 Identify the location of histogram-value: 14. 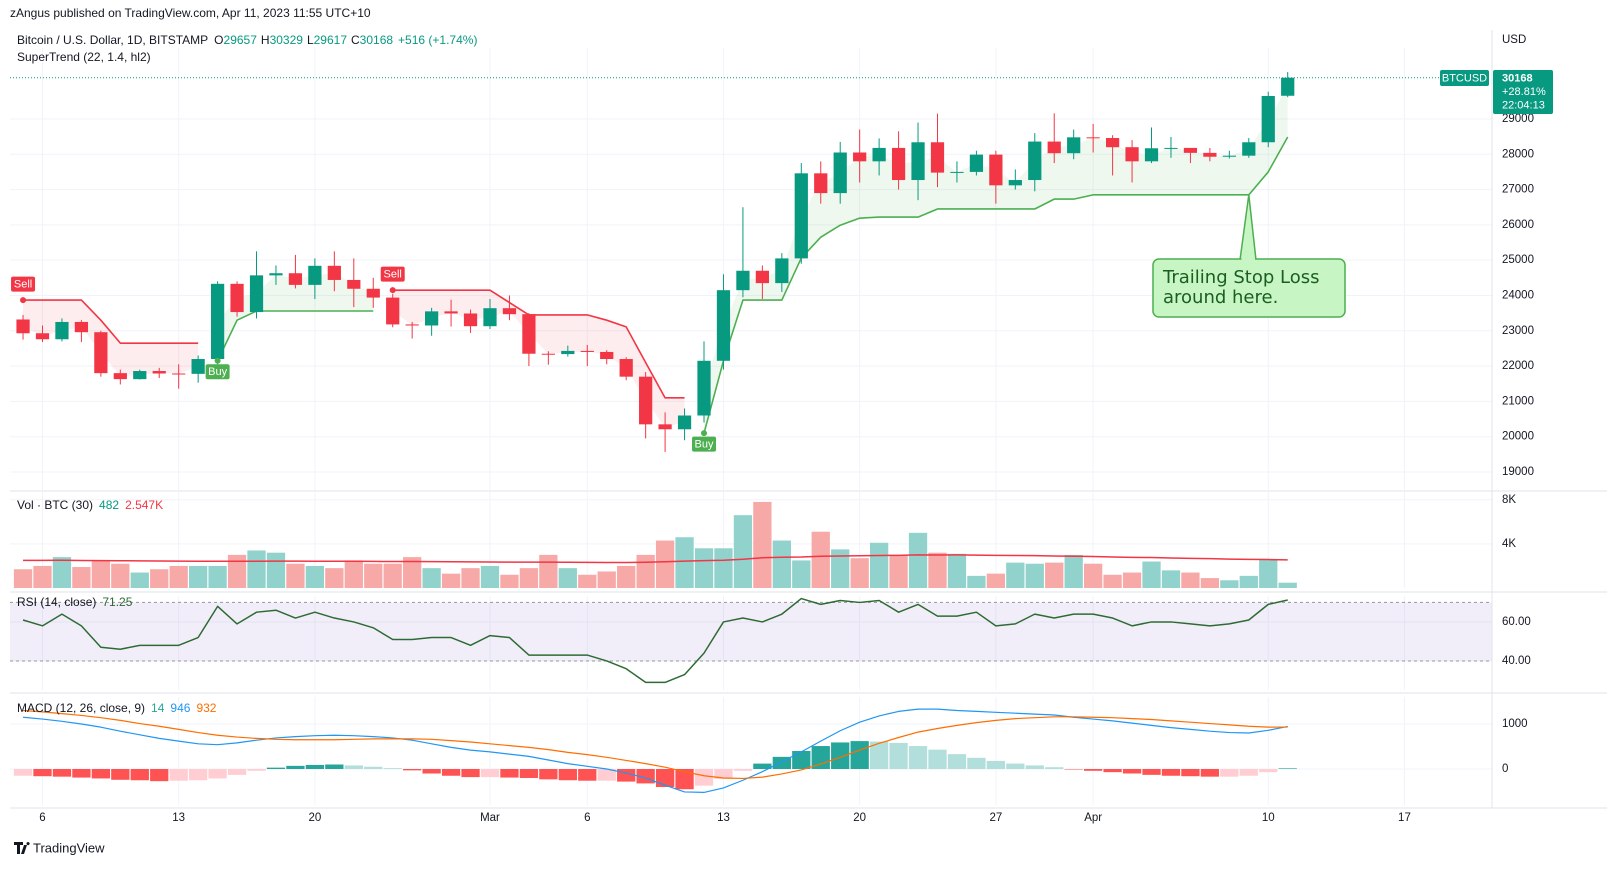
(158, 708).